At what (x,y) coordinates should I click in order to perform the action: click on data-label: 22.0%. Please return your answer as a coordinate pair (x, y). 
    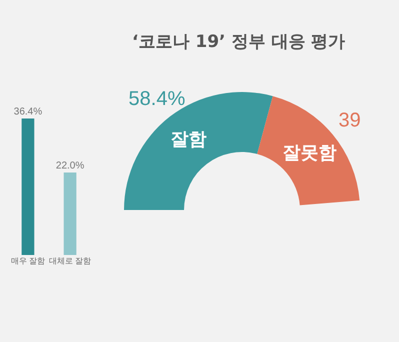
    Looking at the image, I should click on (70, 166).